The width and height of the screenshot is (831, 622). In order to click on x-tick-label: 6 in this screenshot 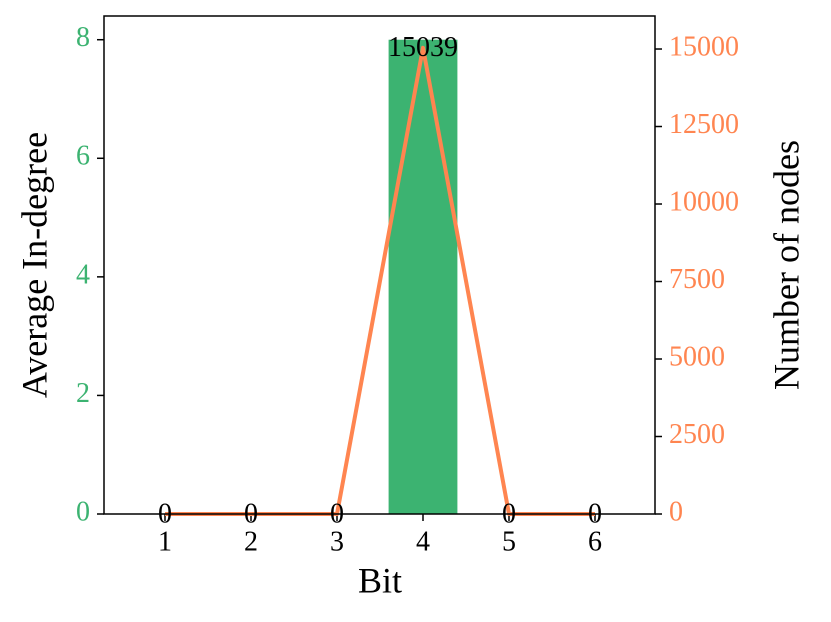, I will do `click(595, 541)`.